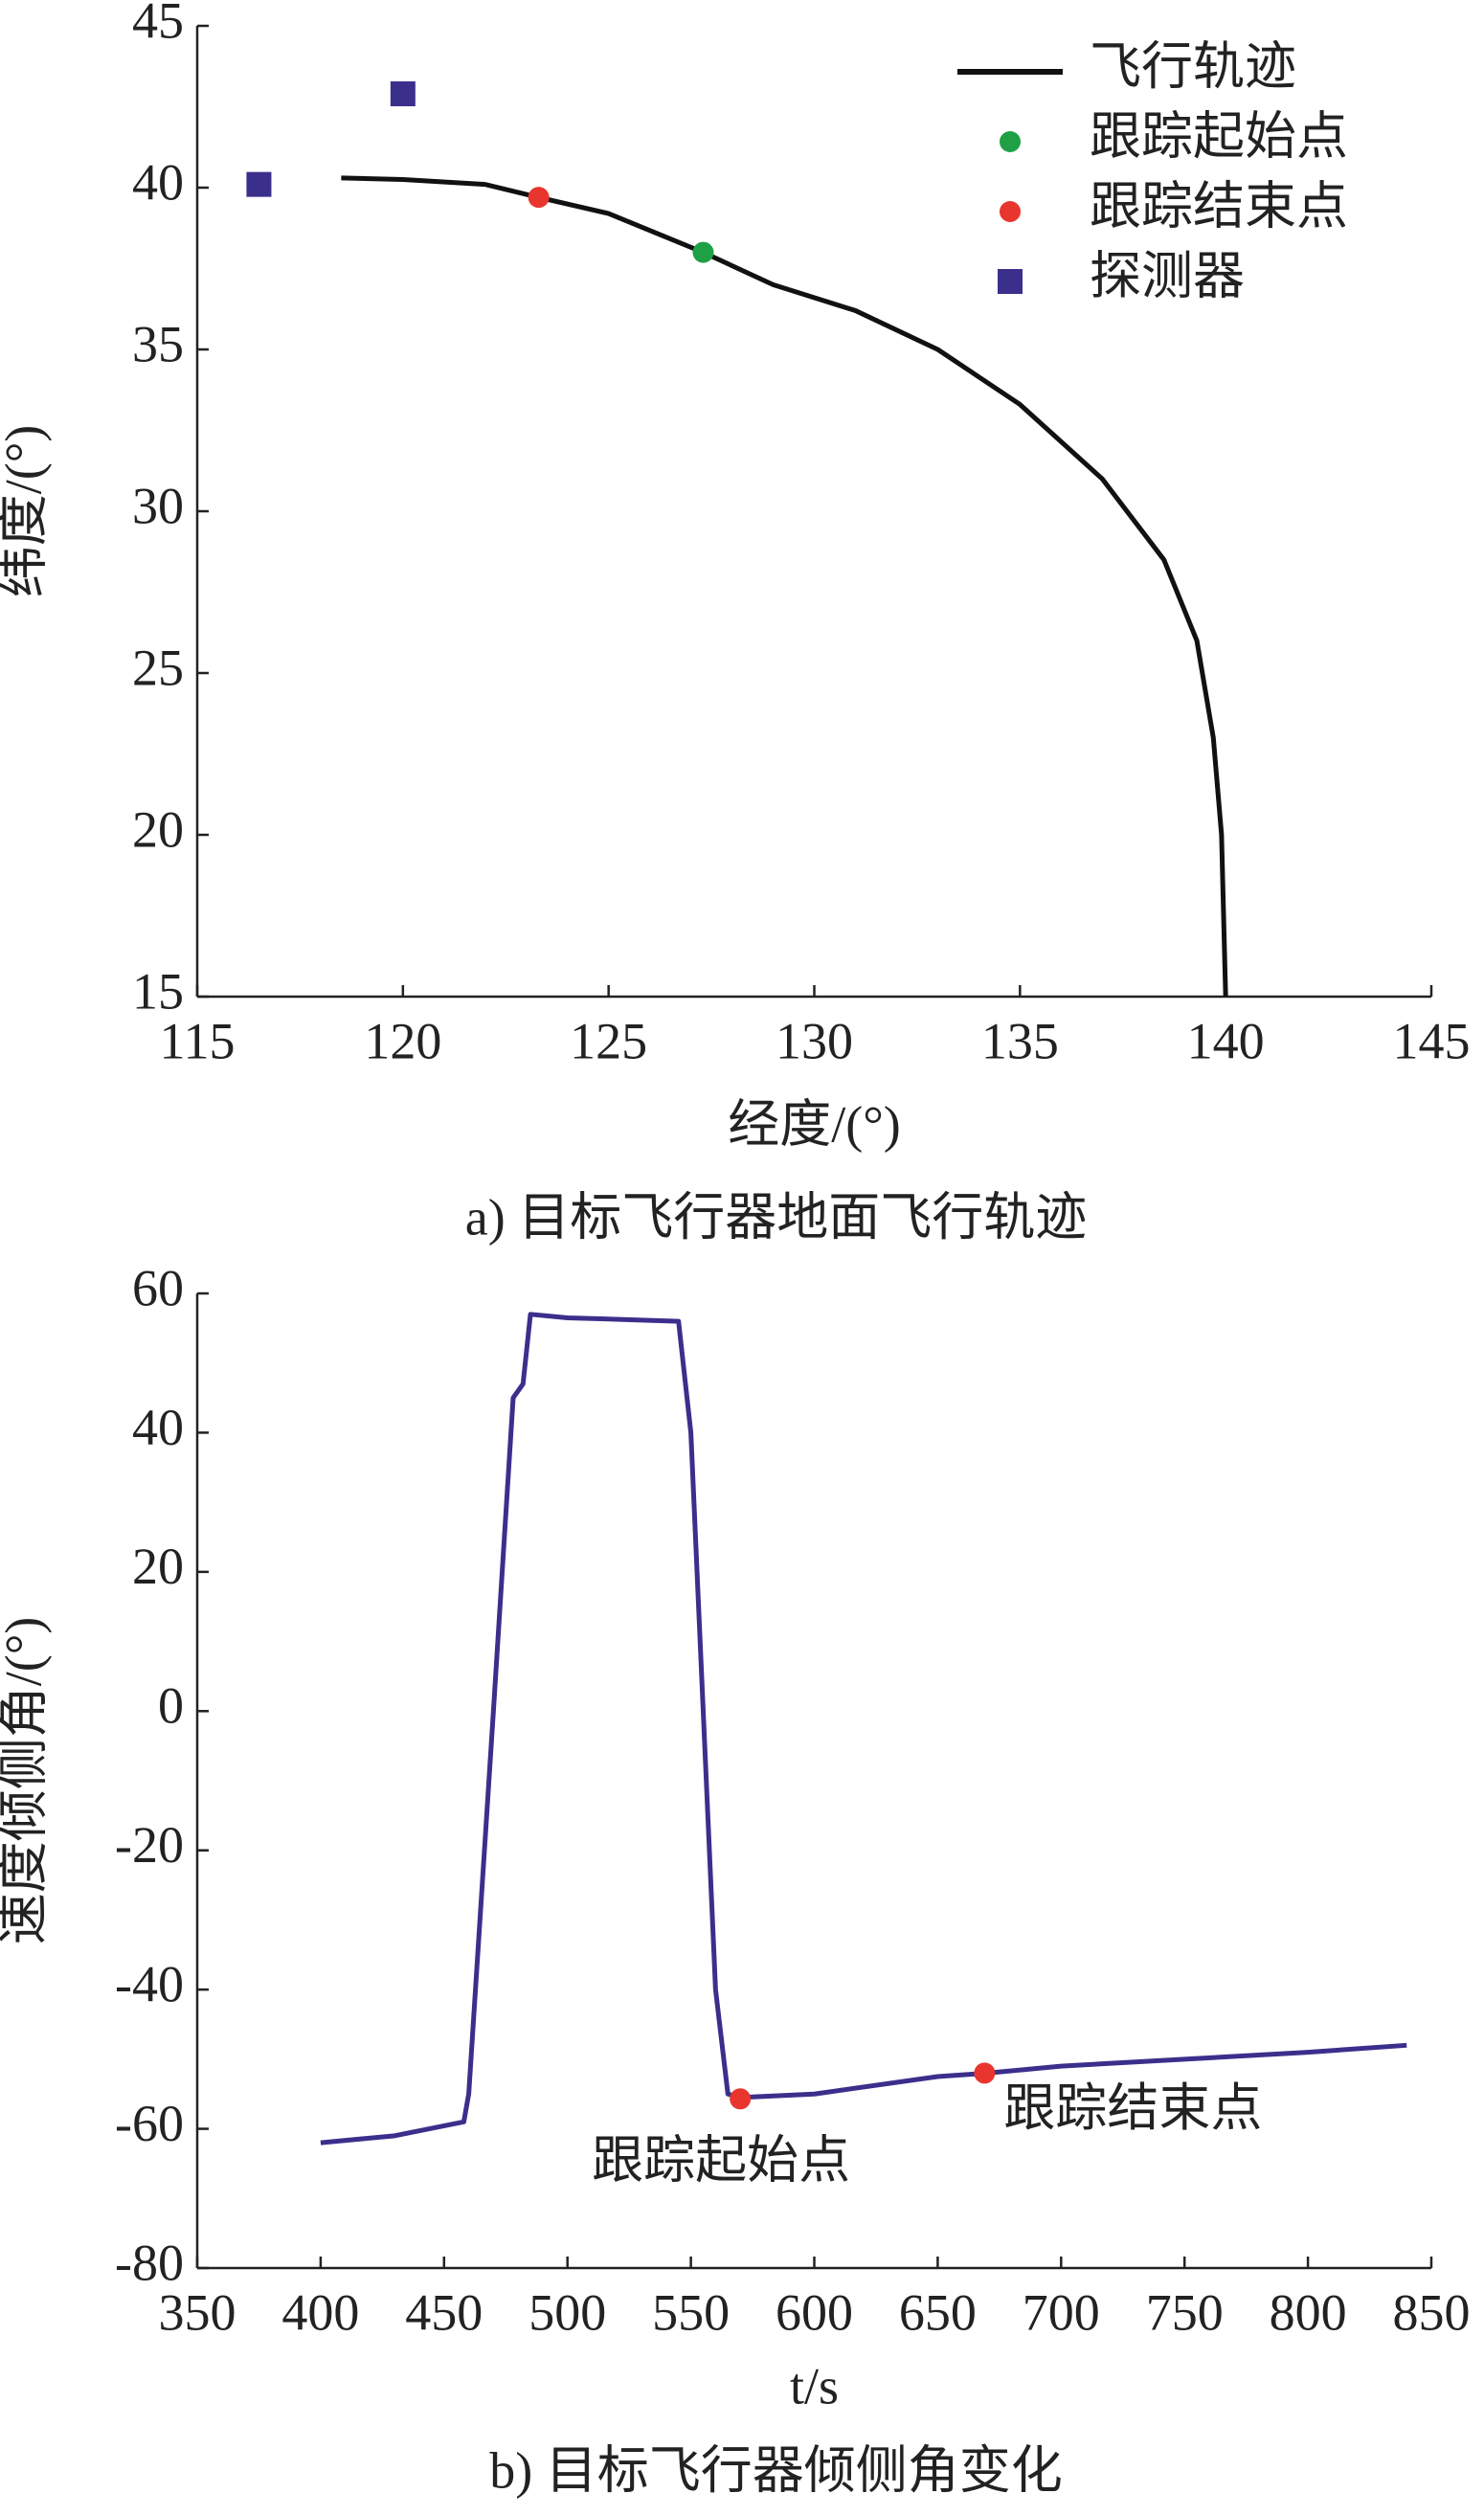 The height and width of the screenshot is (2516, 1484). I want to click on legend-label: 飞行轨迹, so click(1193, 66).